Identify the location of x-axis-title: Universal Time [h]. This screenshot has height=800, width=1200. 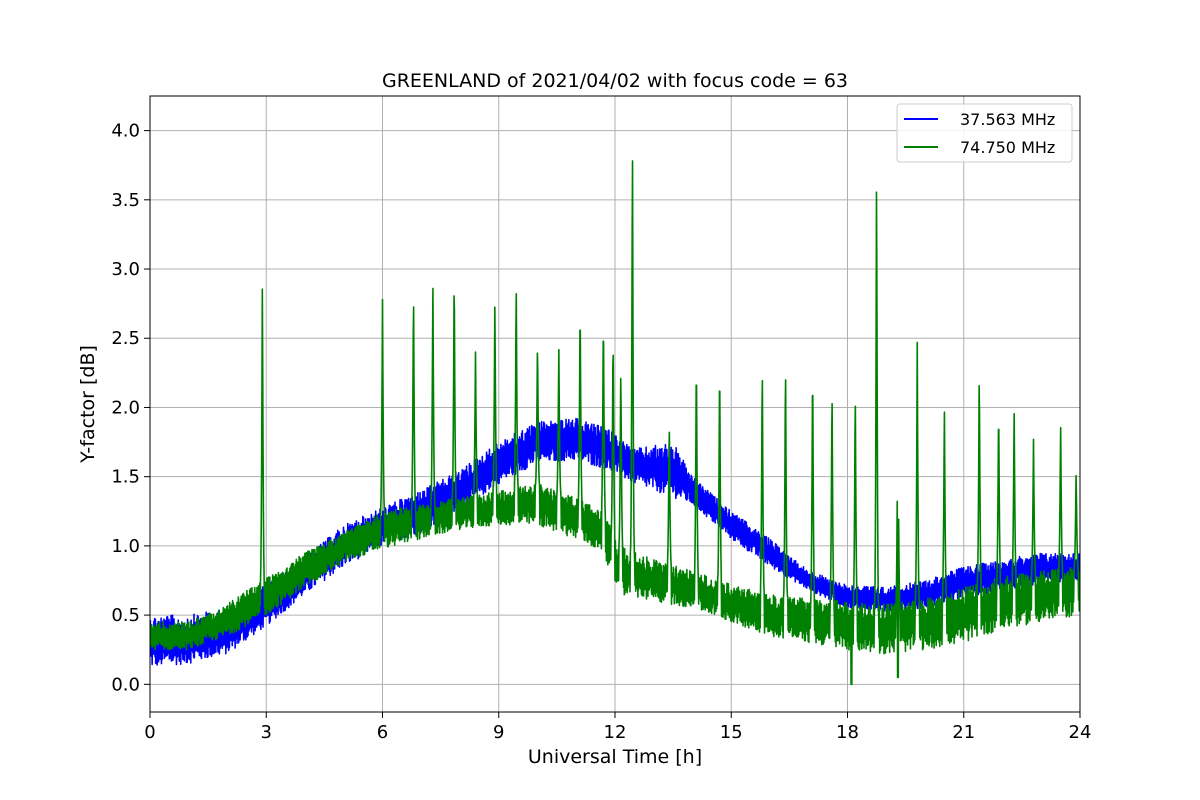
(615, 757).